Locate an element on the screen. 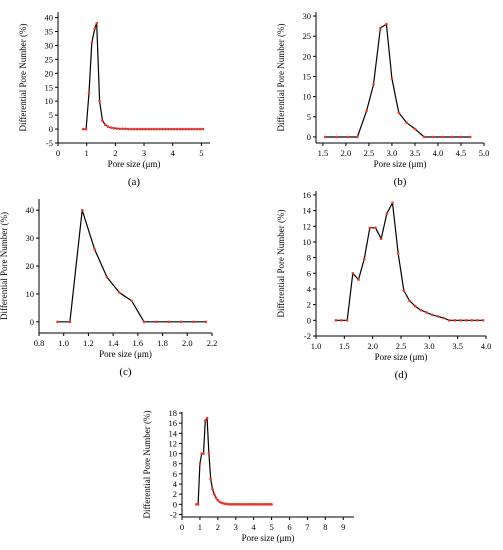  x-tick-label: 3.0 is located at coordinates (429, 346).